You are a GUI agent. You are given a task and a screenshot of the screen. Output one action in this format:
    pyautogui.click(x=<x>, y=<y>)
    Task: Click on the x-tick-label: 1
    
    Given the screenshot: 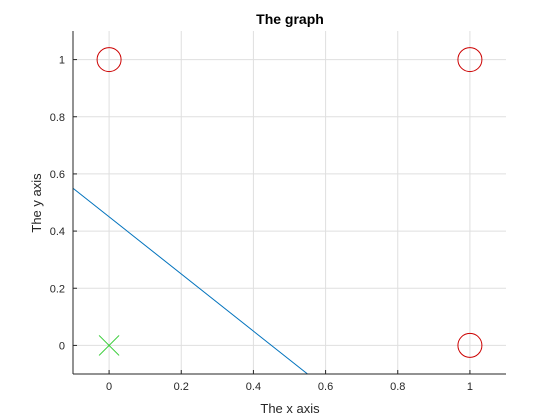 What is the action you would take?
    pyautogui.click(x=470, y=387)
    